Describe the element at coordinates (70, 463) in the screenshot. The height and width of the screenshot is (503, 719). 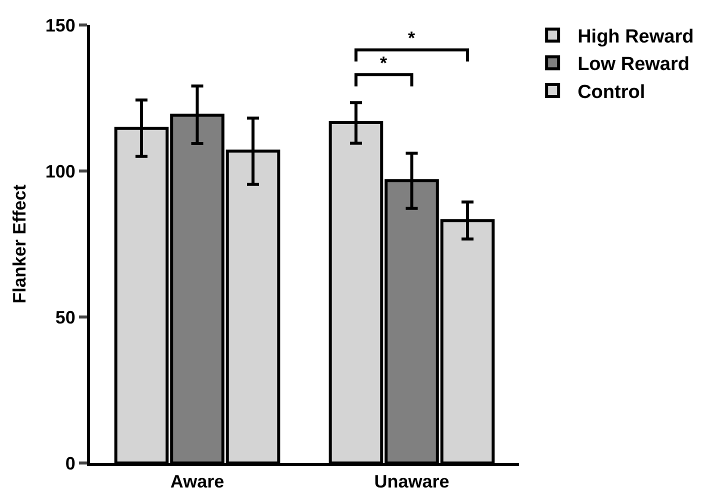
I see `y-tick-label: 0` at that location.